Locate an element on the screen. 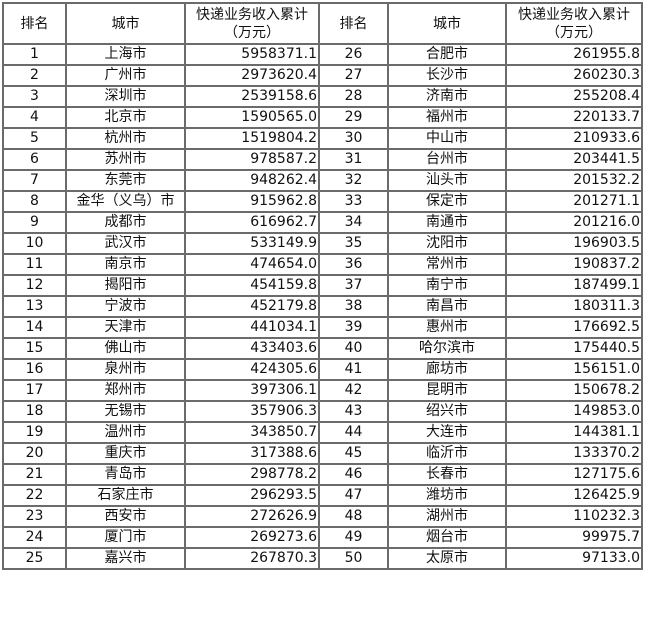  value-cell: 441034.1 is located at coordinates (252, 327).